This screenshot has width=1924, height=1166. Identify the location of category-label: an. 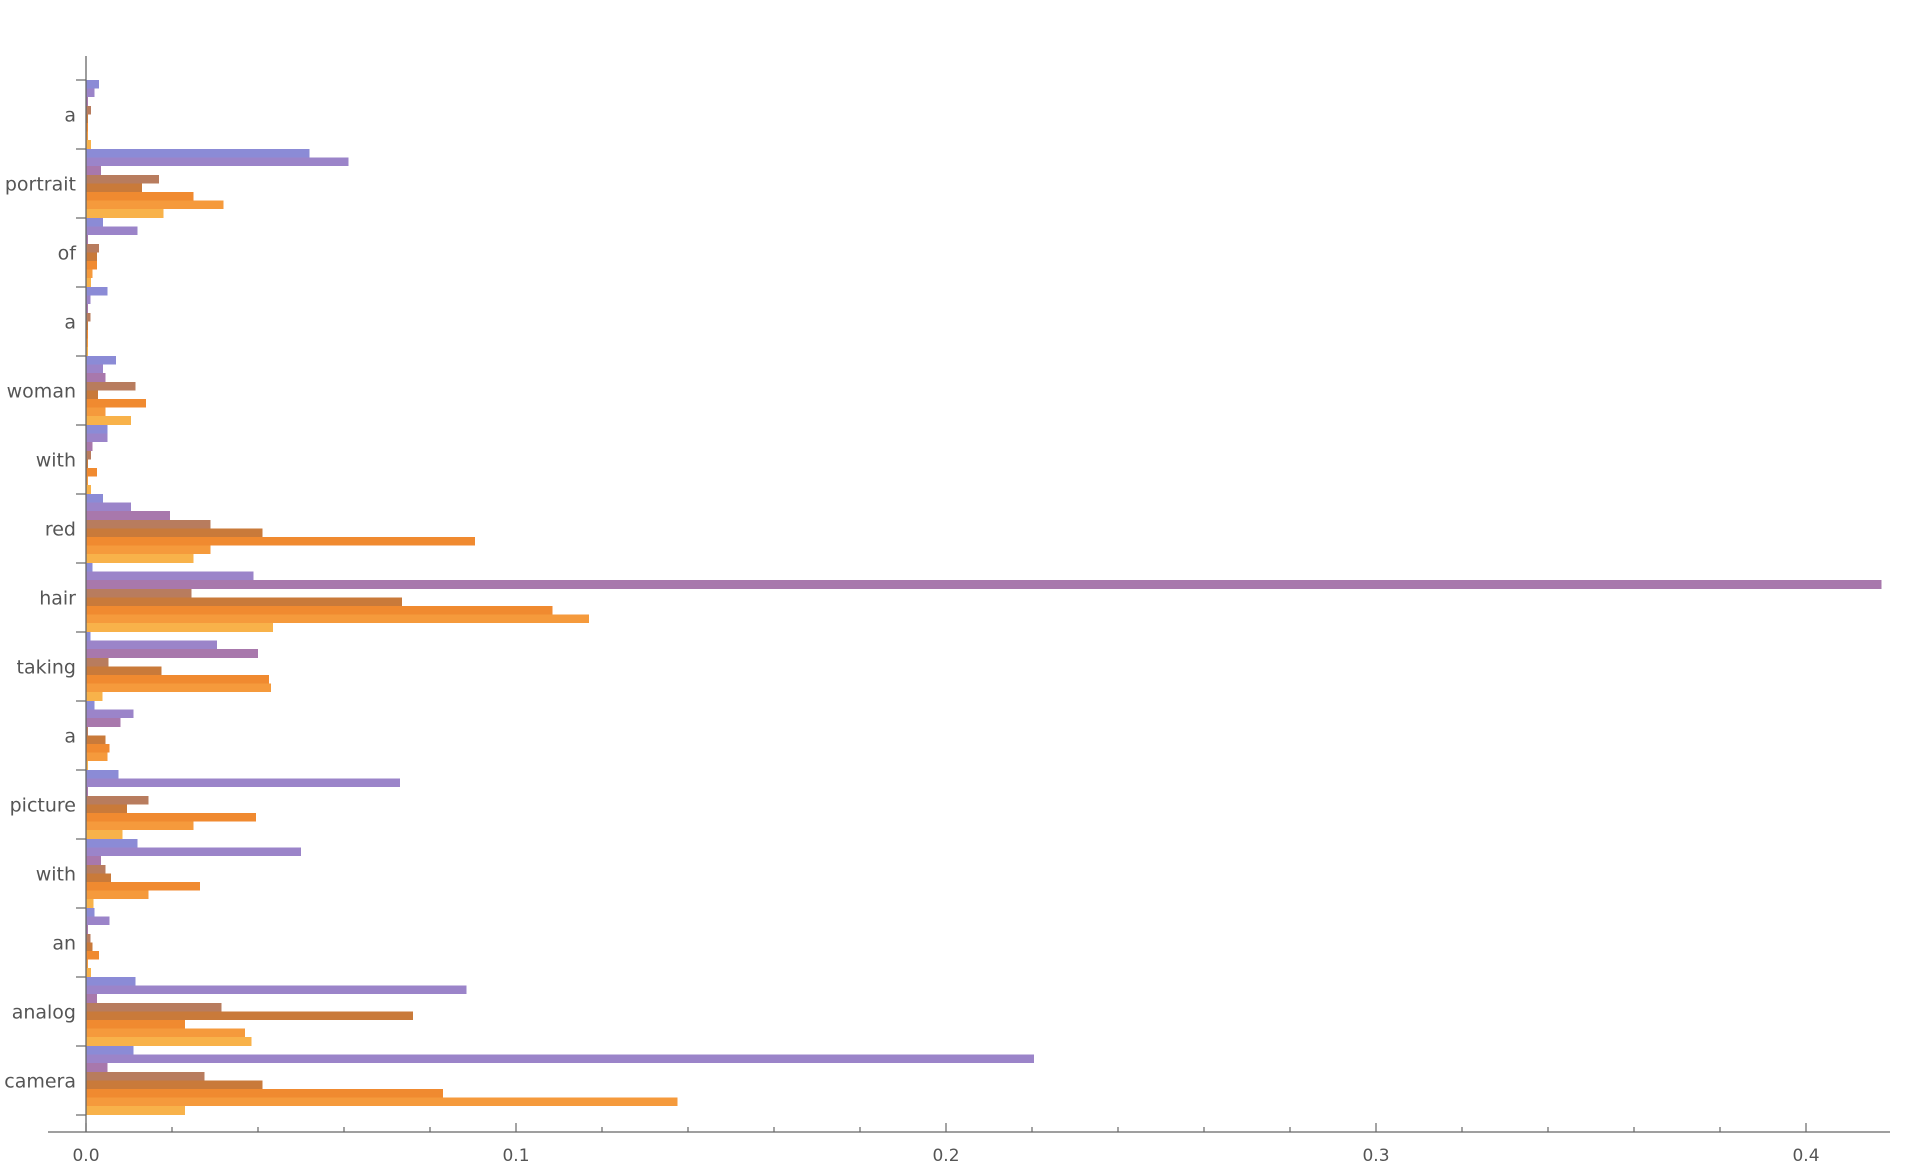
(64, 944).